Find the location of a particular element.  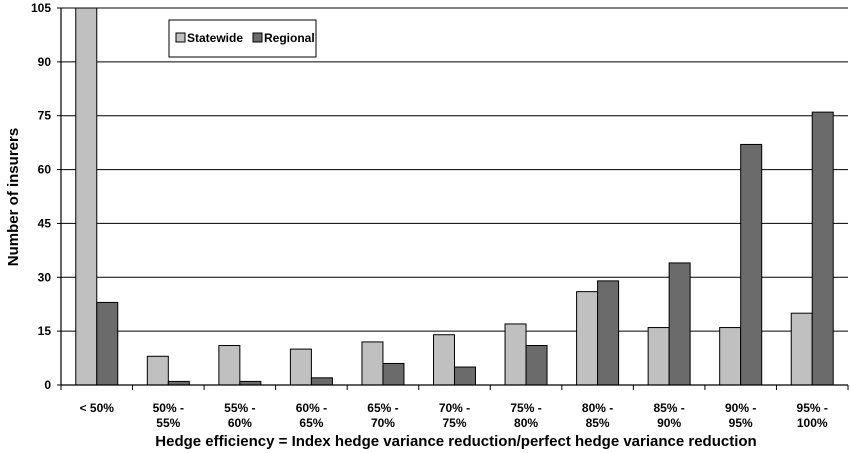

y-tick-label: 30 is located at coordinates (45, 277).